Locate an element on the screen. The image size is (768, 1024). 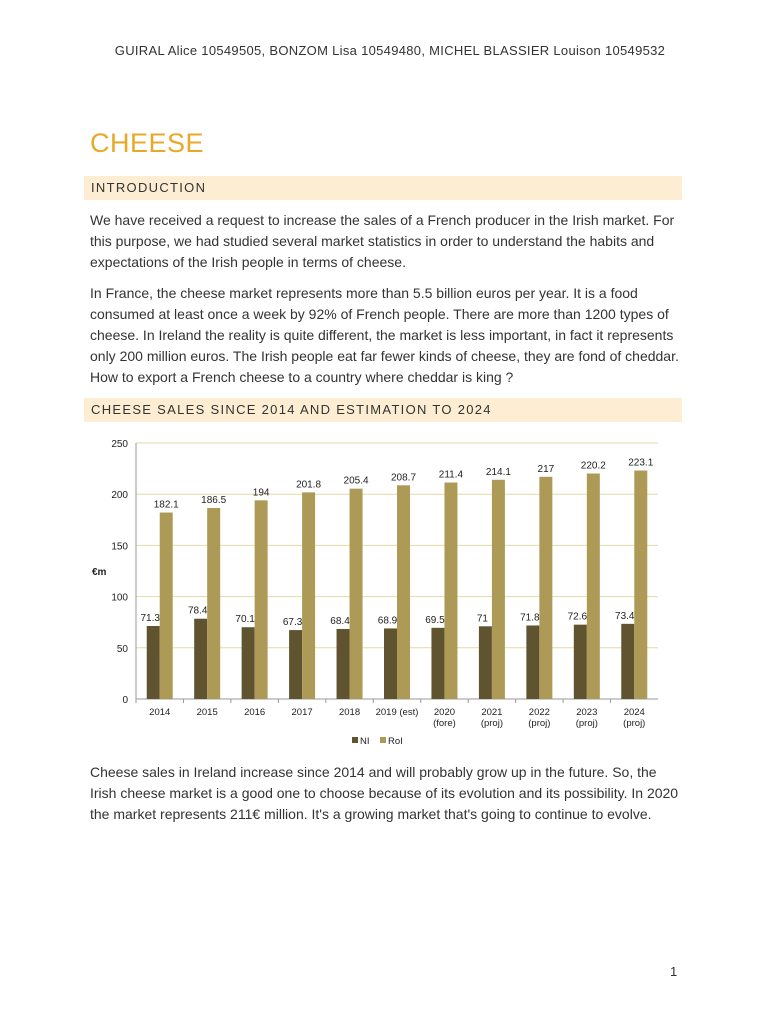
legend-label: NI is located at coordinates (365, 741).